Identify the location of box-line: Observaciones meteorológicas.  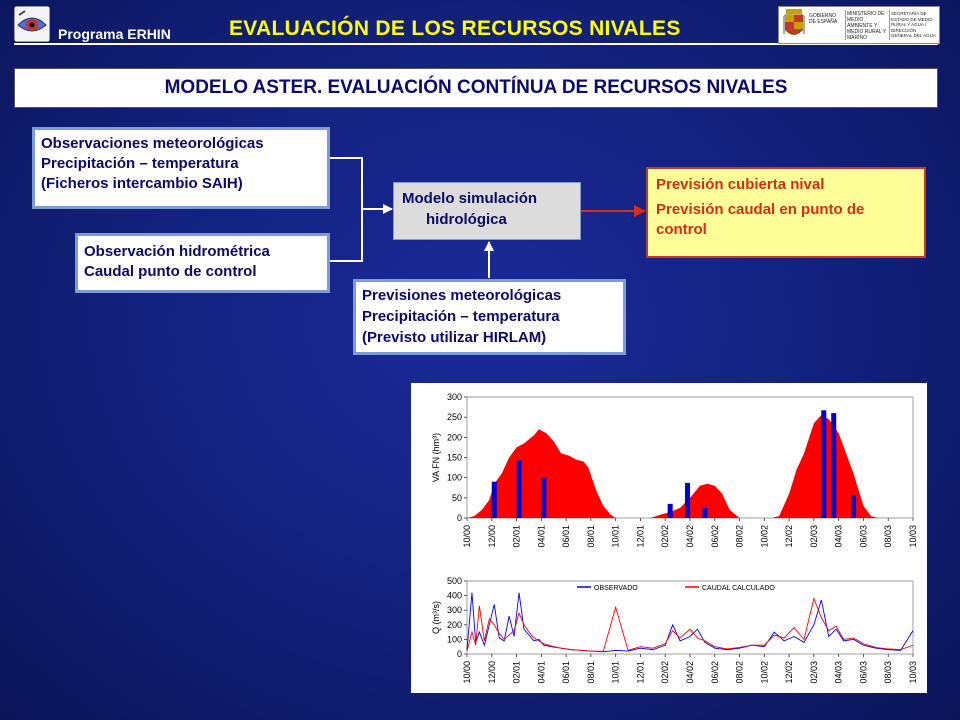
(152, 143).